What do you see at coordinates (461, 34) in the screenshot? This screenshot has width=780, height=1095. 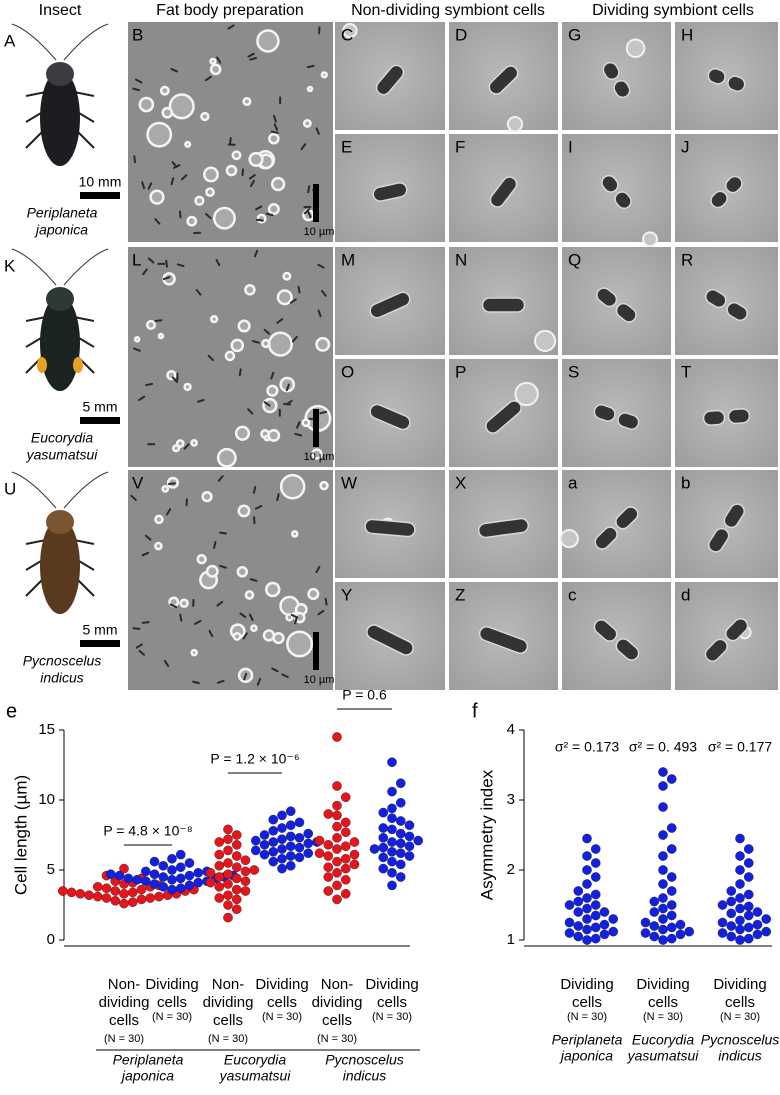 I see `panel-letter: D` at bounding box center [461, 34].